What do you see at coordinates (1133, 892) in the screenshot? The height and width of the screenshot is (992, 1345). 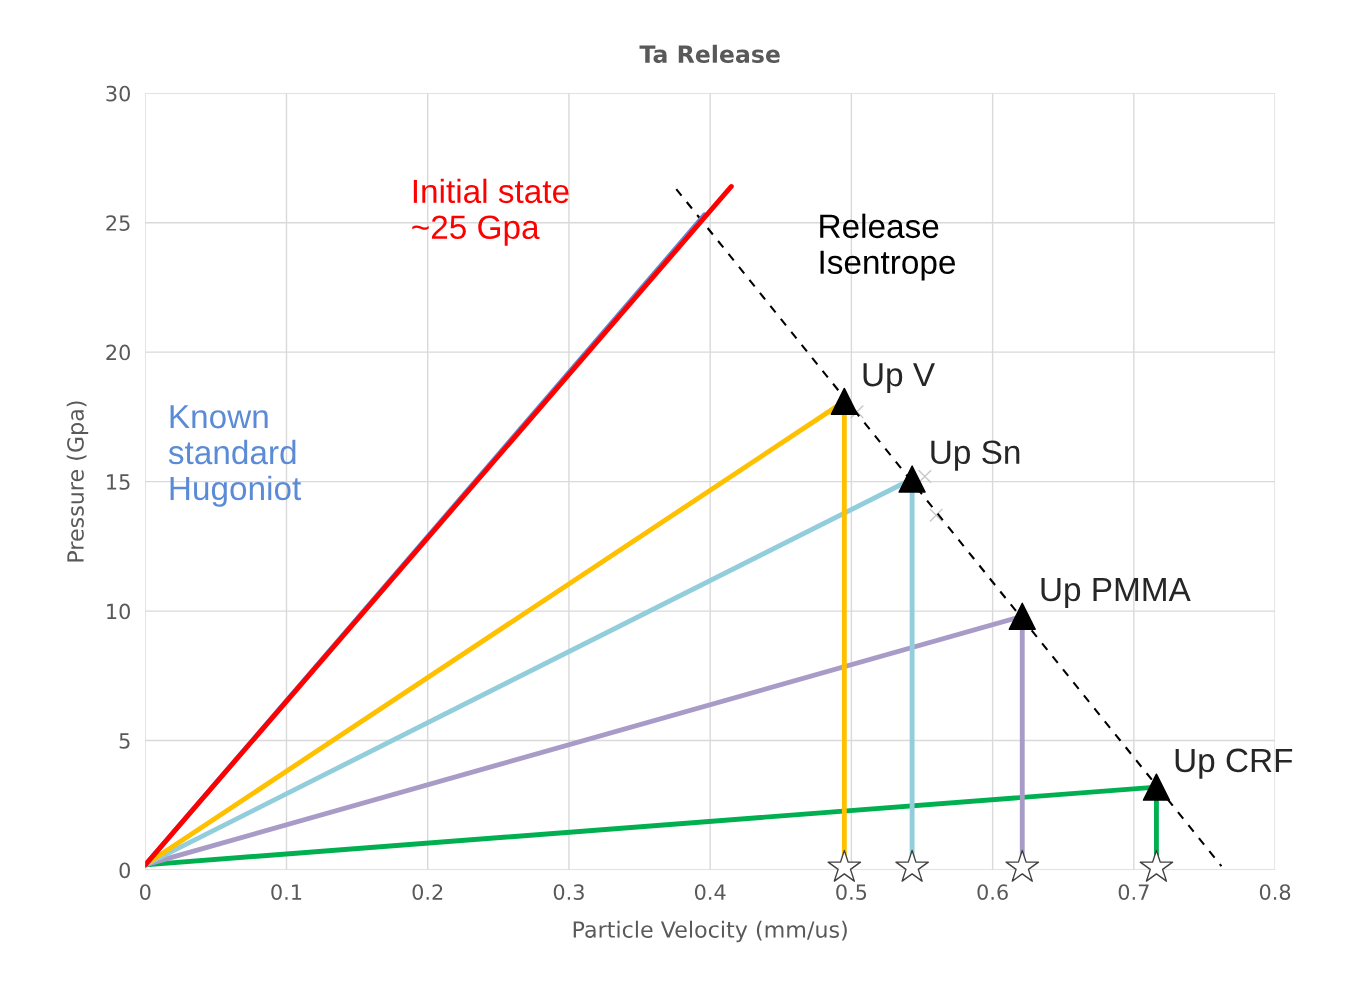 I see `x-tick-label: 0.7` at bounding box center [1133, 892].